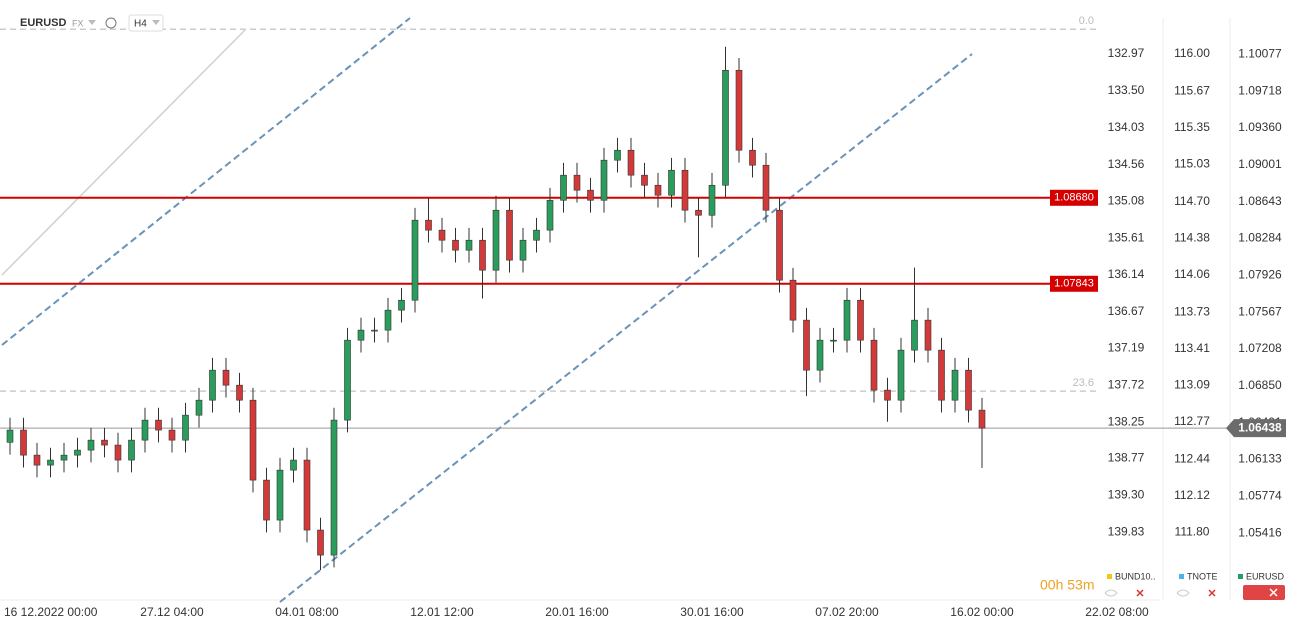  Describe the element at coordinates (1109, 576) in the screenshot. I see `legend-swatch` at that location.